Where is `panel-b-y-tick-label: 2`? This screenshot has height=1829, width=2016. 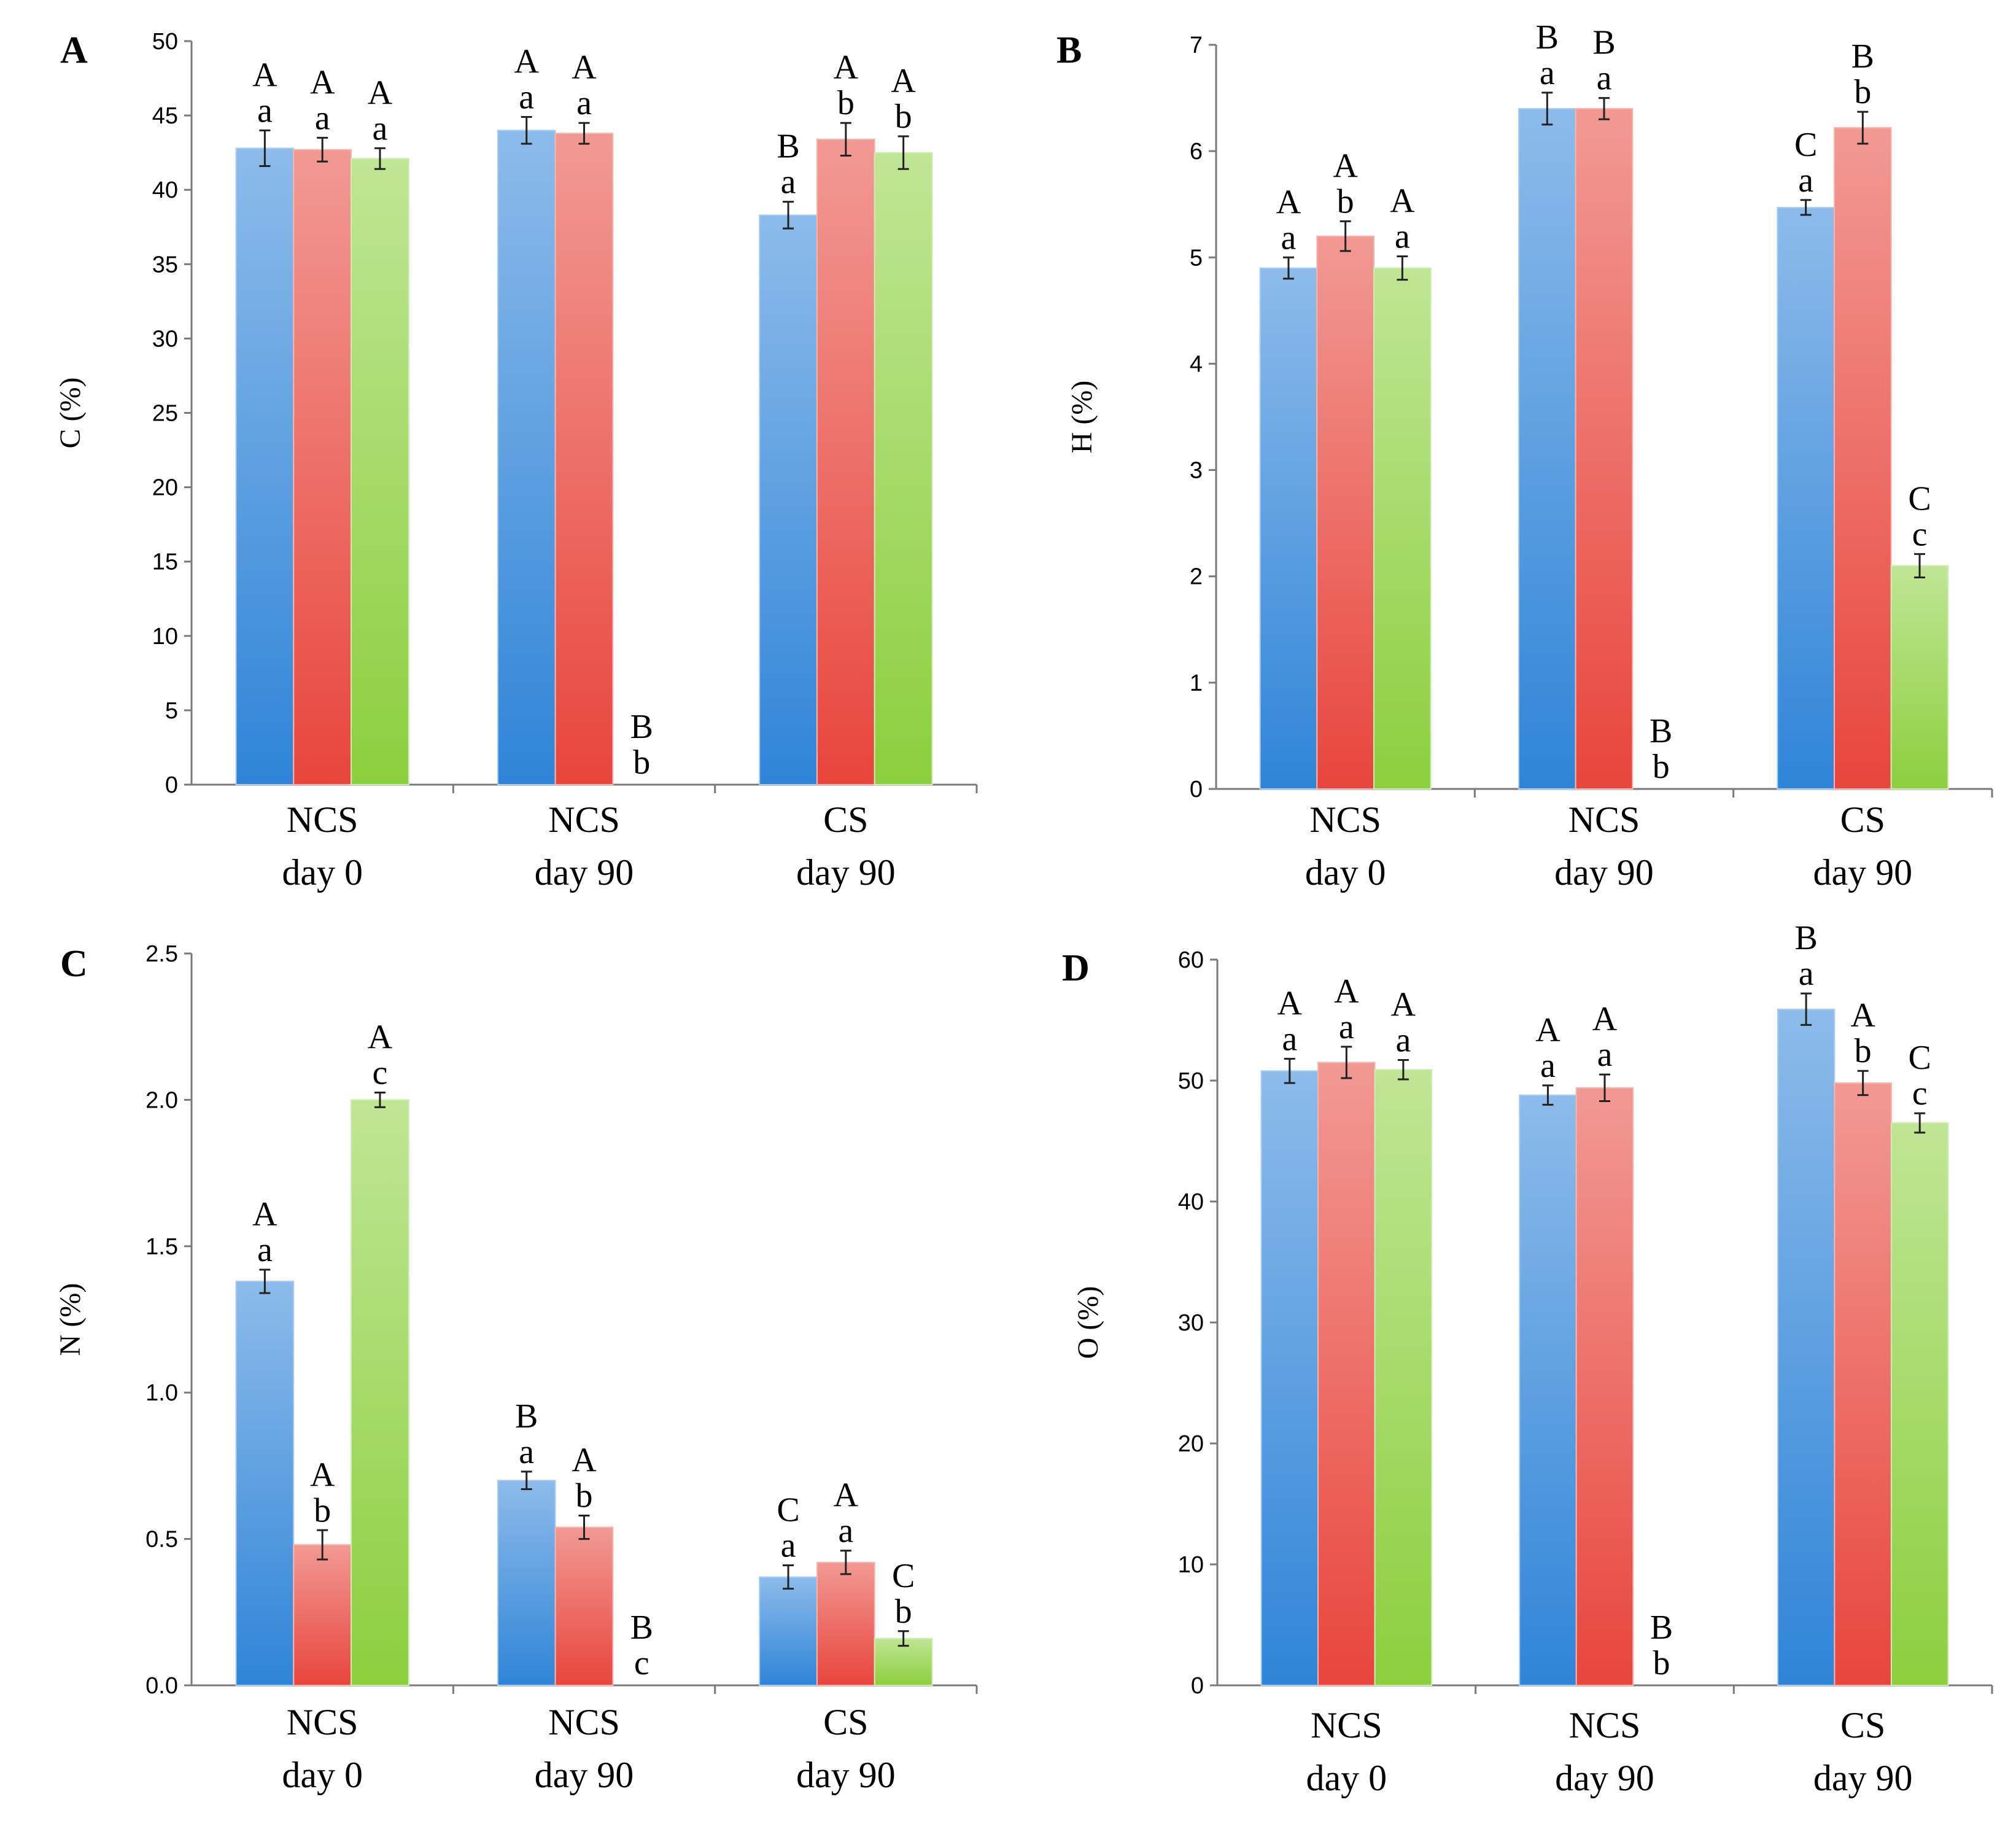 panel-b-y-tick-label: 2 is located at coordinates (1196, 577).